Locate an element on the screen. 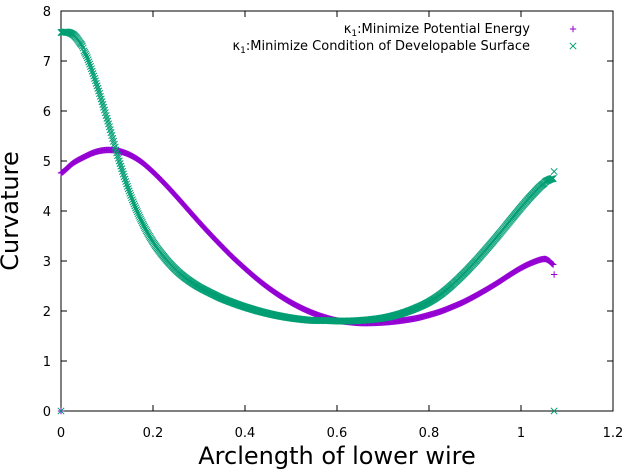 The width and height of the screenshot is (636, 474). legend-marker-developable-surface is located at coordinates (573, 46).